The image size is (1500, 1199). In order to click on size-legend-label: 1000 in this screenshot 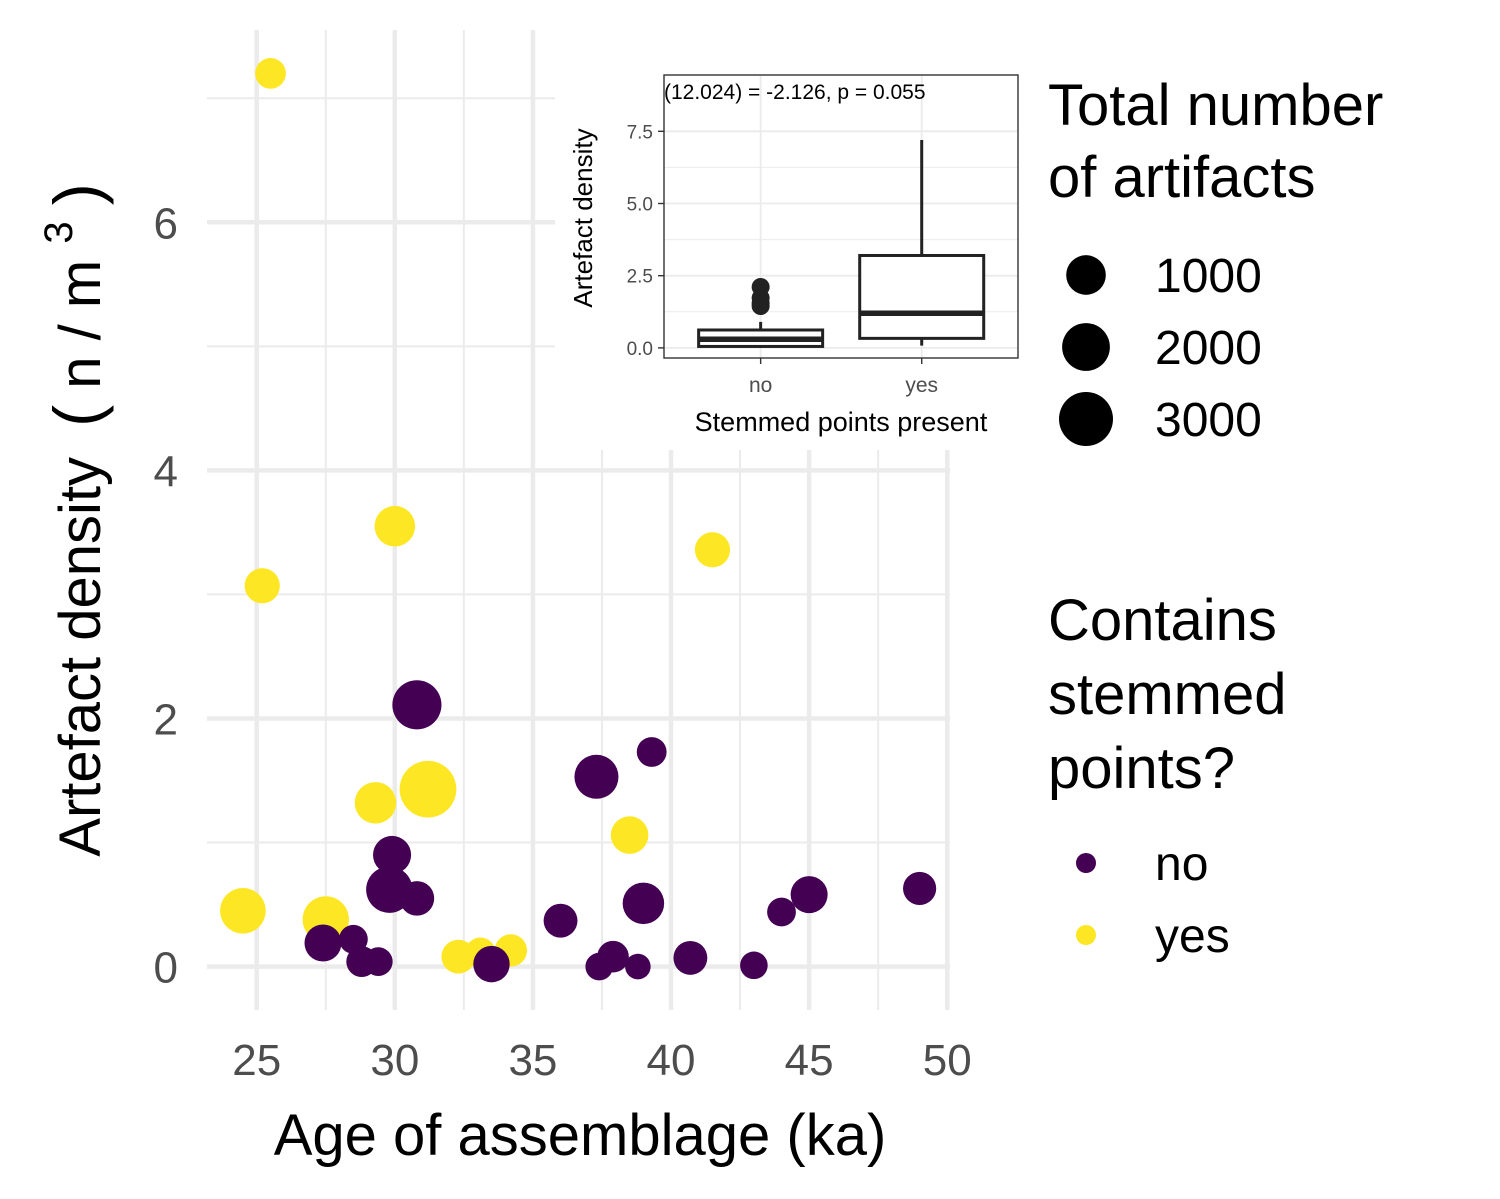, I will do `click(1208, 276)`.